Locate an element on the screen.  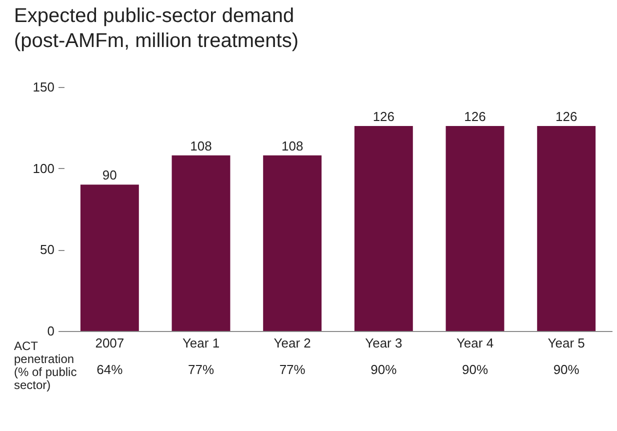
x-tick-label: 2007 is located at coordinates (109, 343).